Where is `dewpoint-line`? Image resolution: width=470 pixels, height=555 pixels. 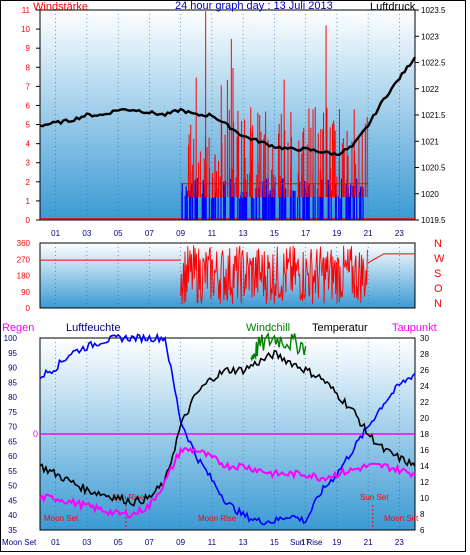
dewpoint-line is located at coordinates (227, 482).